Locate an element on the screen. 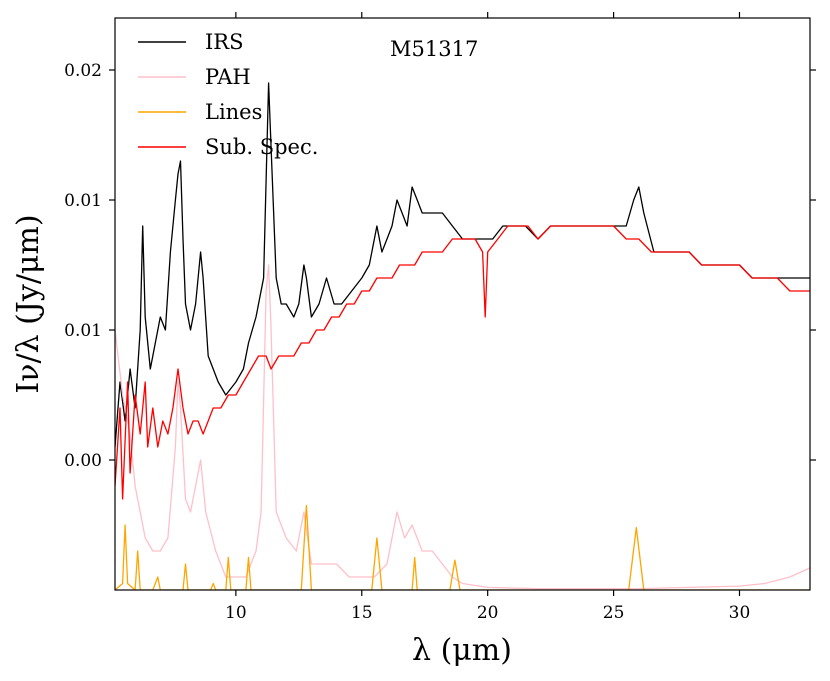 The image size is (830, 681). x-tick-label: 30 is located at coordinates (740, 613).